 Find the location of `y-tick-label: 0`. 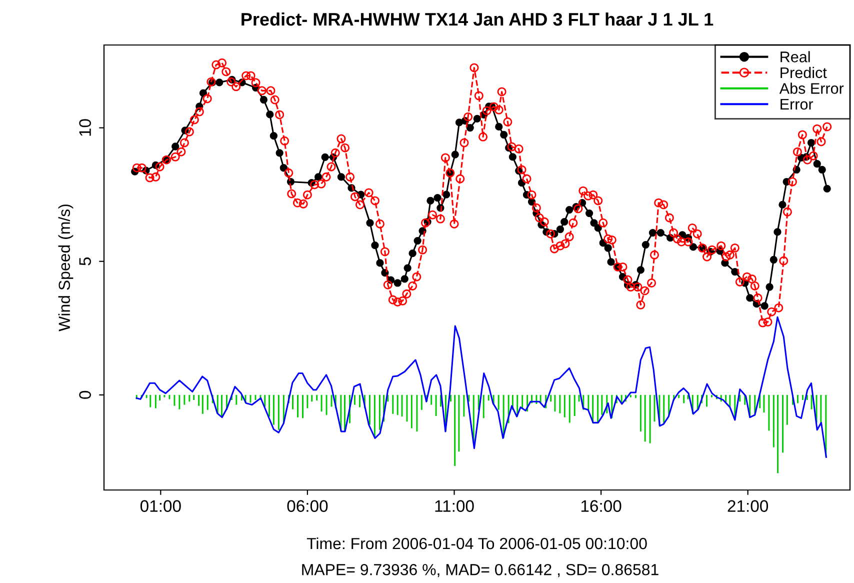

y-tick-label: 0 is located at coordinates (85, 394).